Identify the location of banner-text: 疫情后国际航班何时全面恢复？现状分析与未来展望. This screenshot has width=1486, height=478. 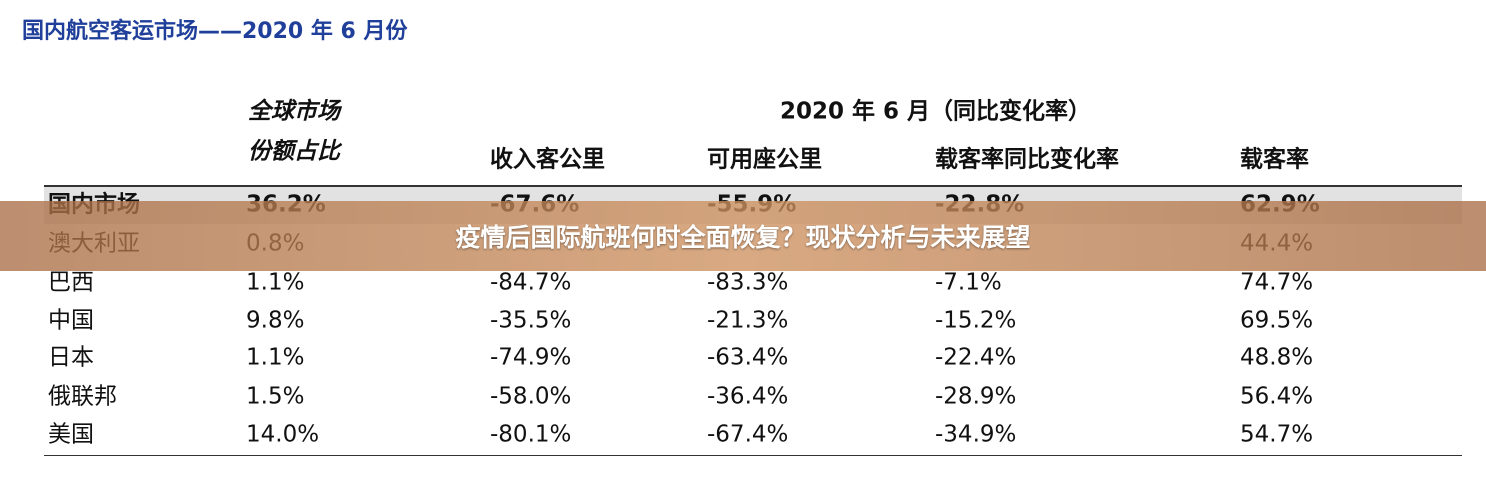
(743, 237).